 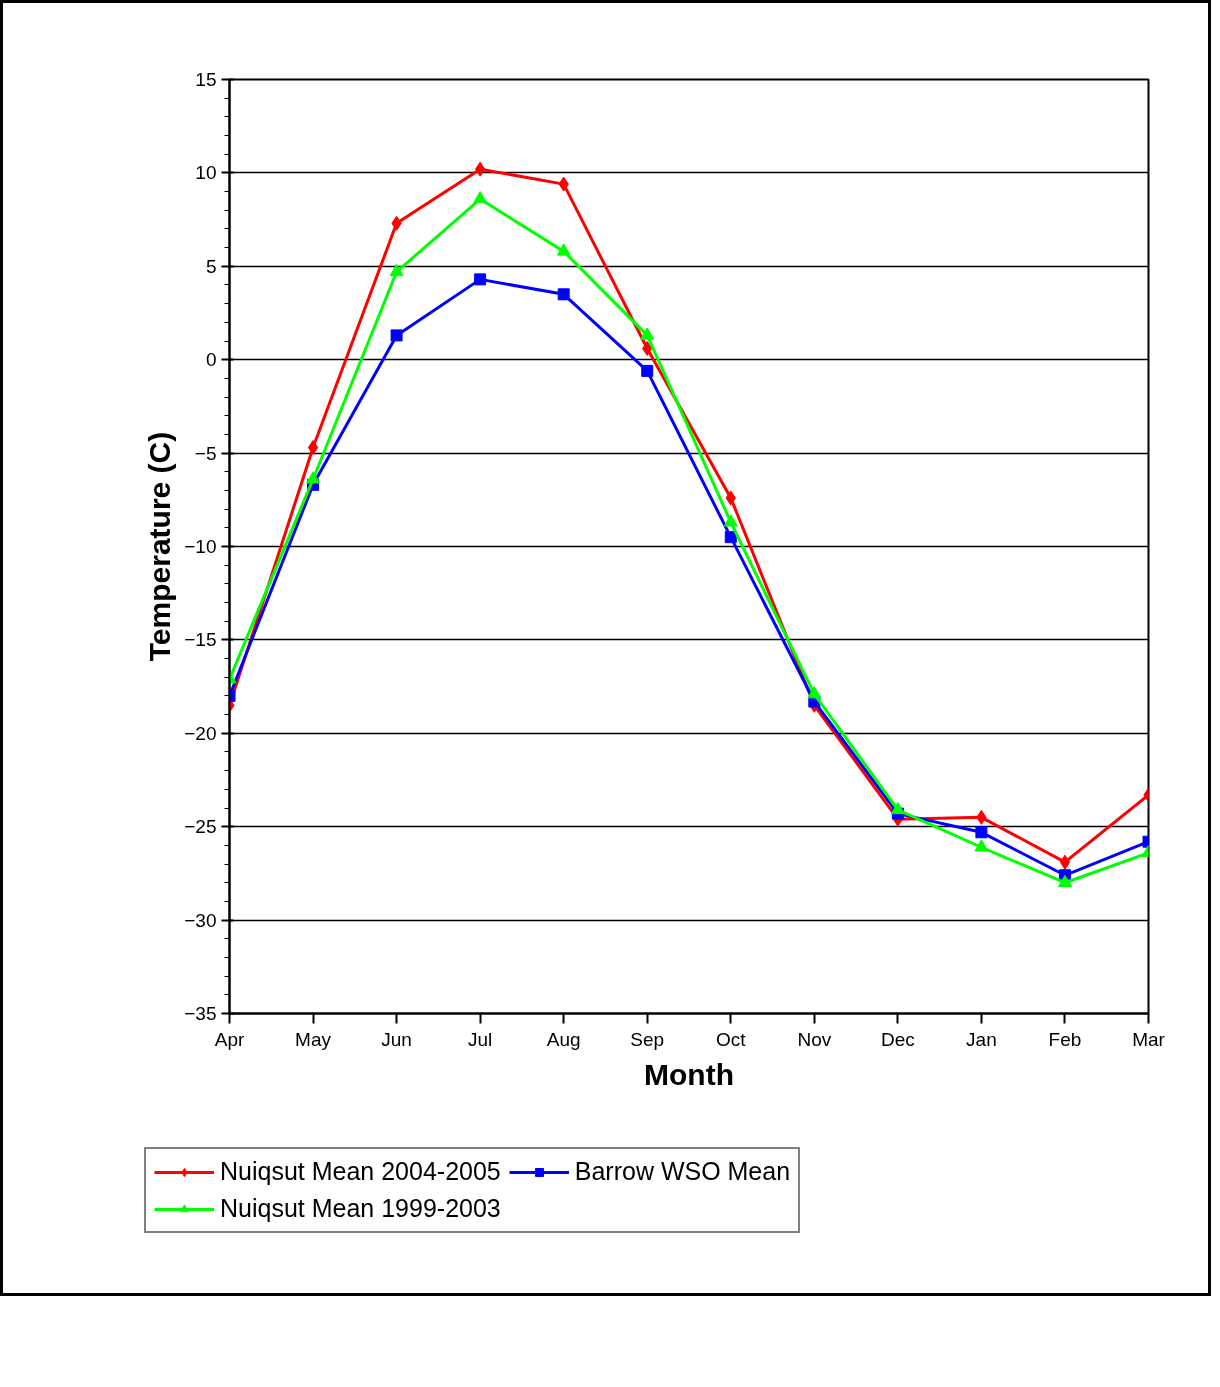 I want to click on x-tick-label: Dec, so click(x=897, y=1039).